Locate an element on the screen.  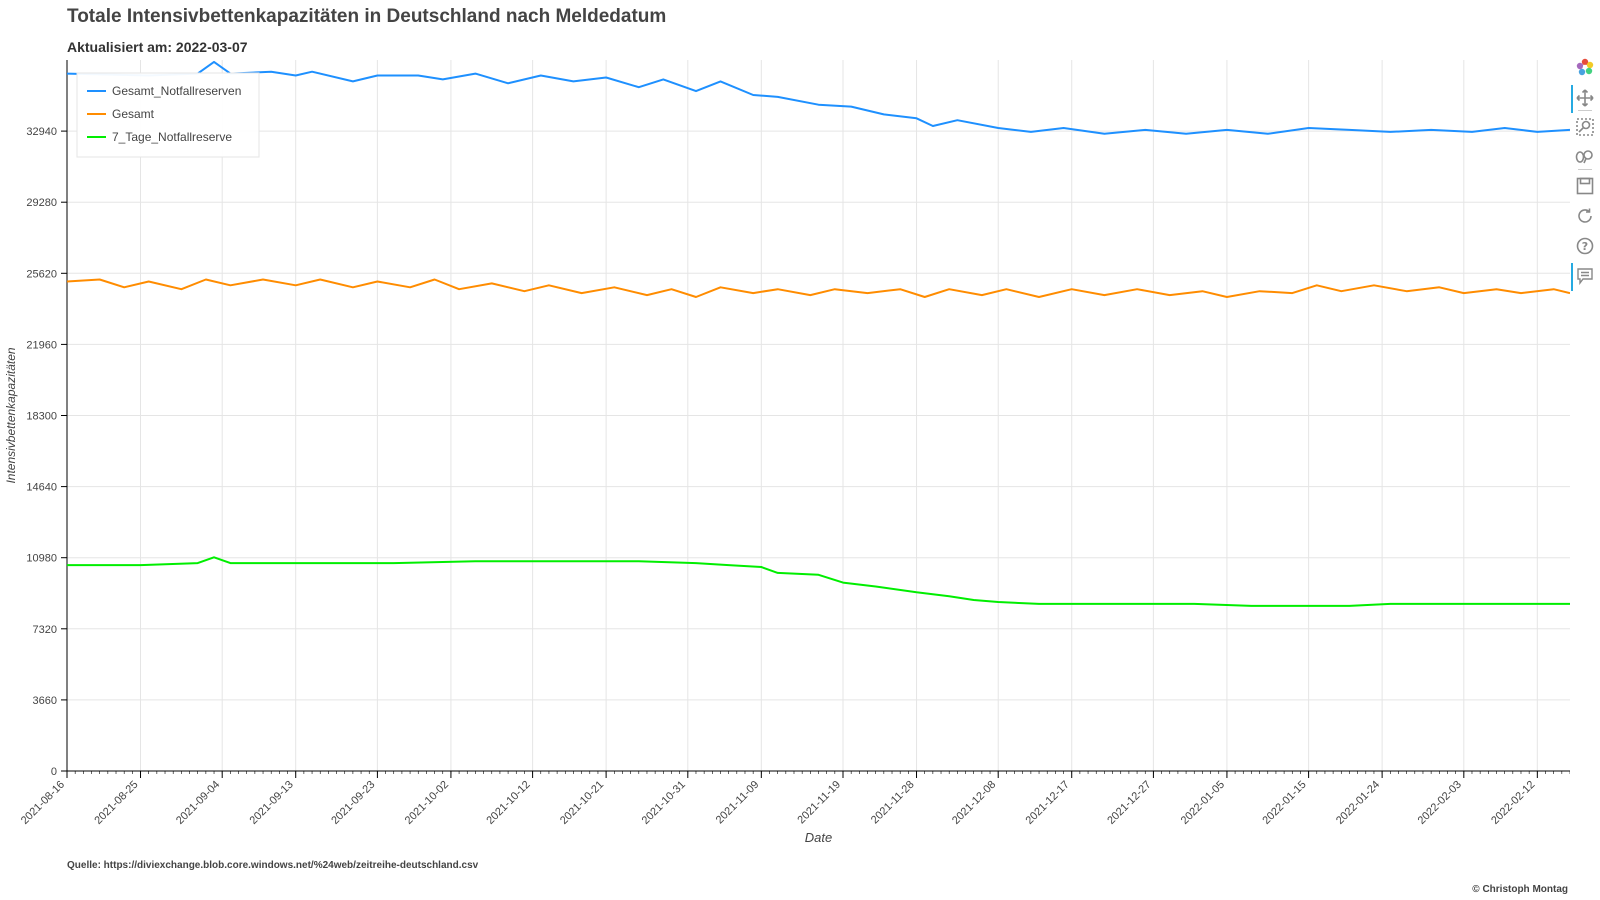
wheel-zoom-tool-icon is located at coordinates (1585, 157).